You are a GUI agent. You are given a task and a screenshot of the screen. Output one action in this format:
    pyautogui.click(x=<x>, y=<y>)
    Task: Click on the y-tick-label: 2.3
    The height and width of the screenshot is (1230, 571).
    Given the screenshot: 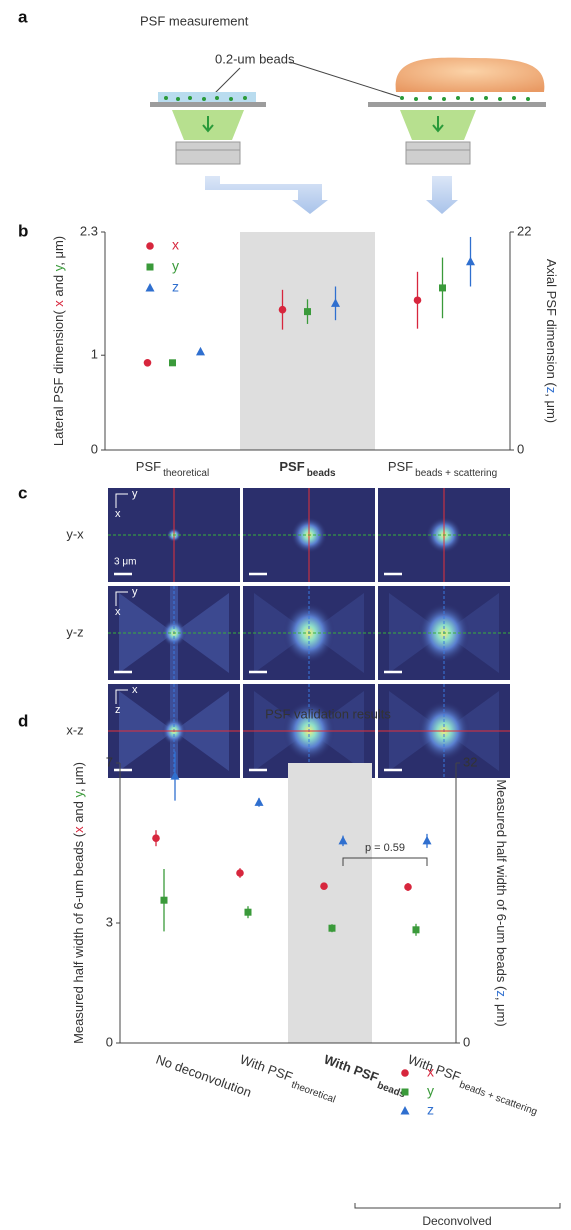 What is the action you would take?
    pyautogui.click(x=89, y=230)
    